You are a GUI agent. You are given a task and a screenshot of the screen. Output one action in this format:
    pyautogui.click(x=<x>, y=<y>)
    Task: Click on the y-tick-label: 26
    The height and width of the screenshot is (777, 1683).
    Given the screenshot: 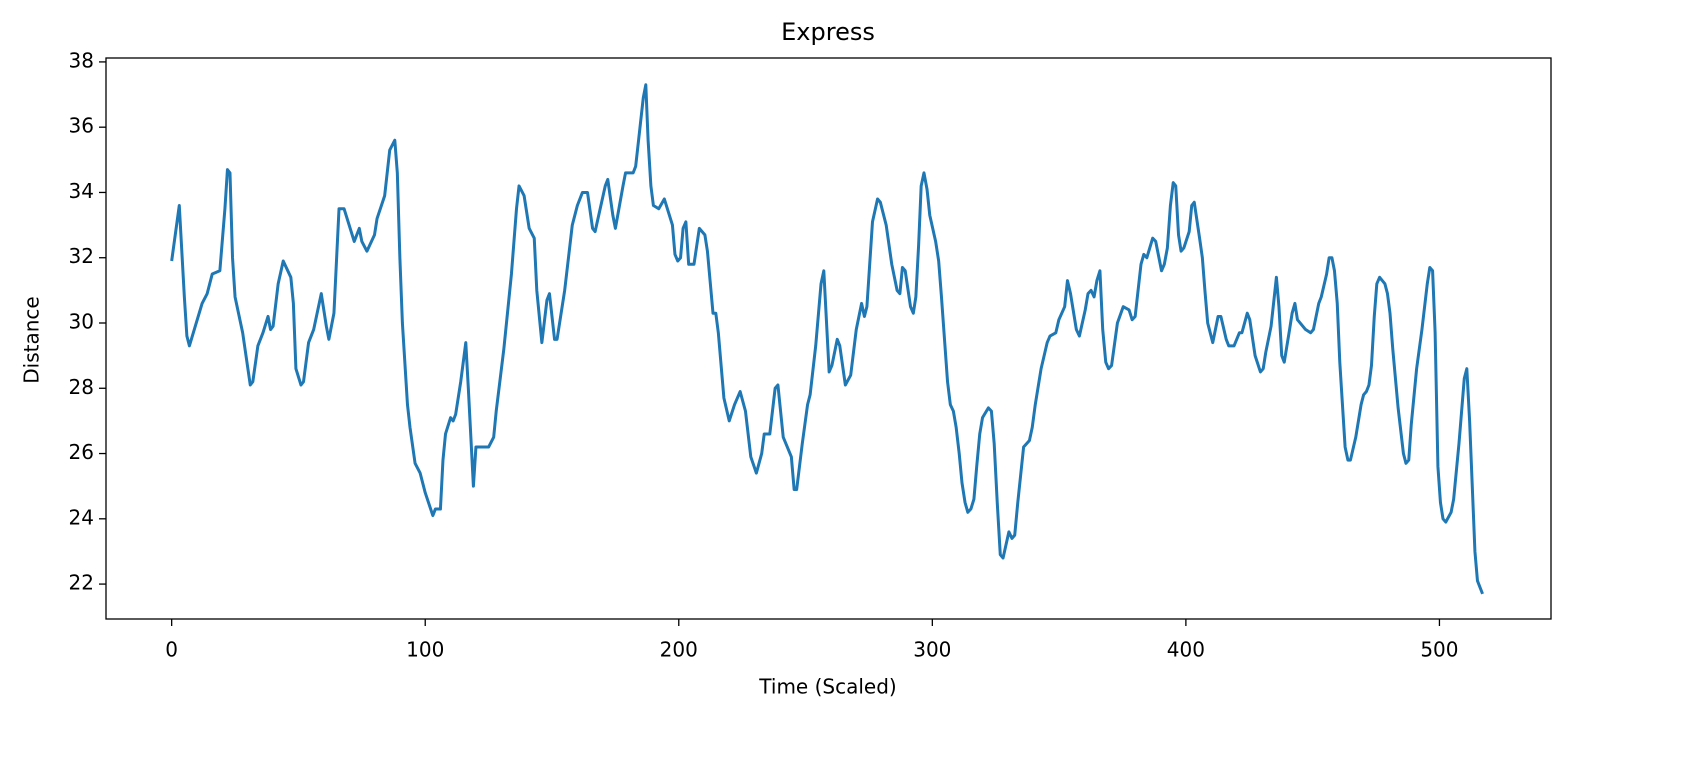 What is the action you would take?
    pyautogui.click(x=81, y=452)
    